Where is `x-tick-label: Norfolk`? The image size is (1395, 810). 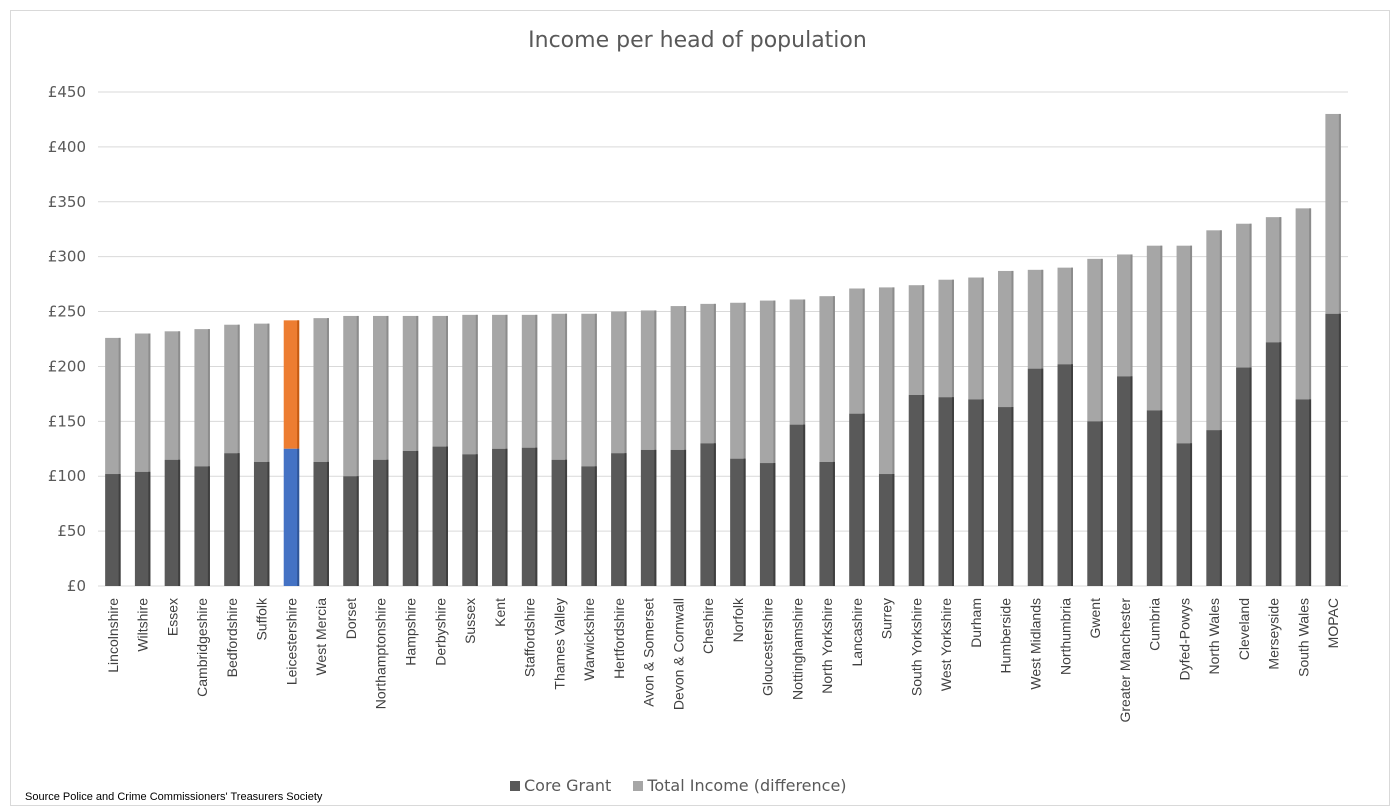
x-tick-label: Norfolk is located at coordinates (738, 619).